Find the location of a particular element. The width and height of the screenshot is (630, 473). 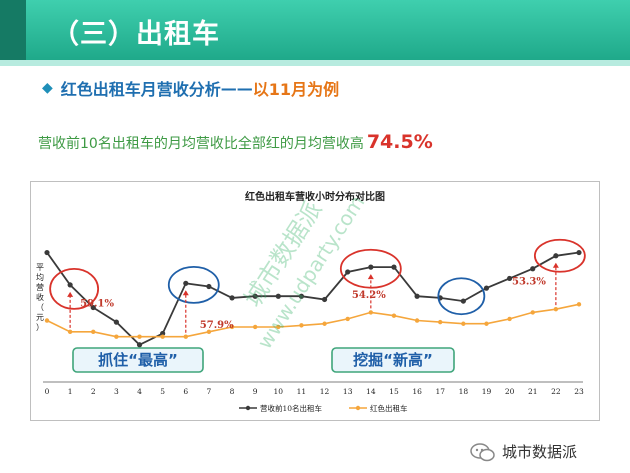

x-tick-label: 2 is located at coordinates (93, 391).